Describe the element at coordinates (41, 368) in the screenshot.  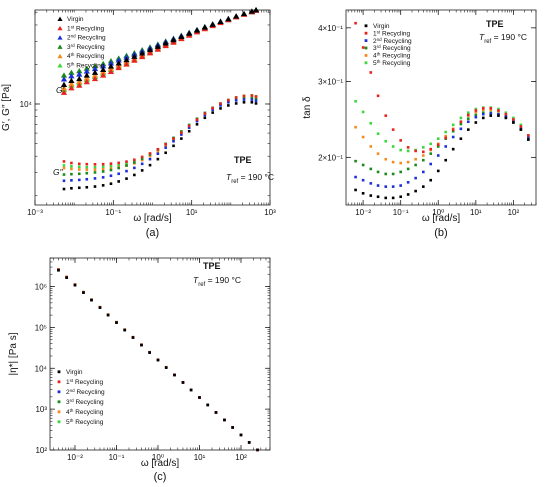
I see `y-tick-label: 10⁴` at that location.